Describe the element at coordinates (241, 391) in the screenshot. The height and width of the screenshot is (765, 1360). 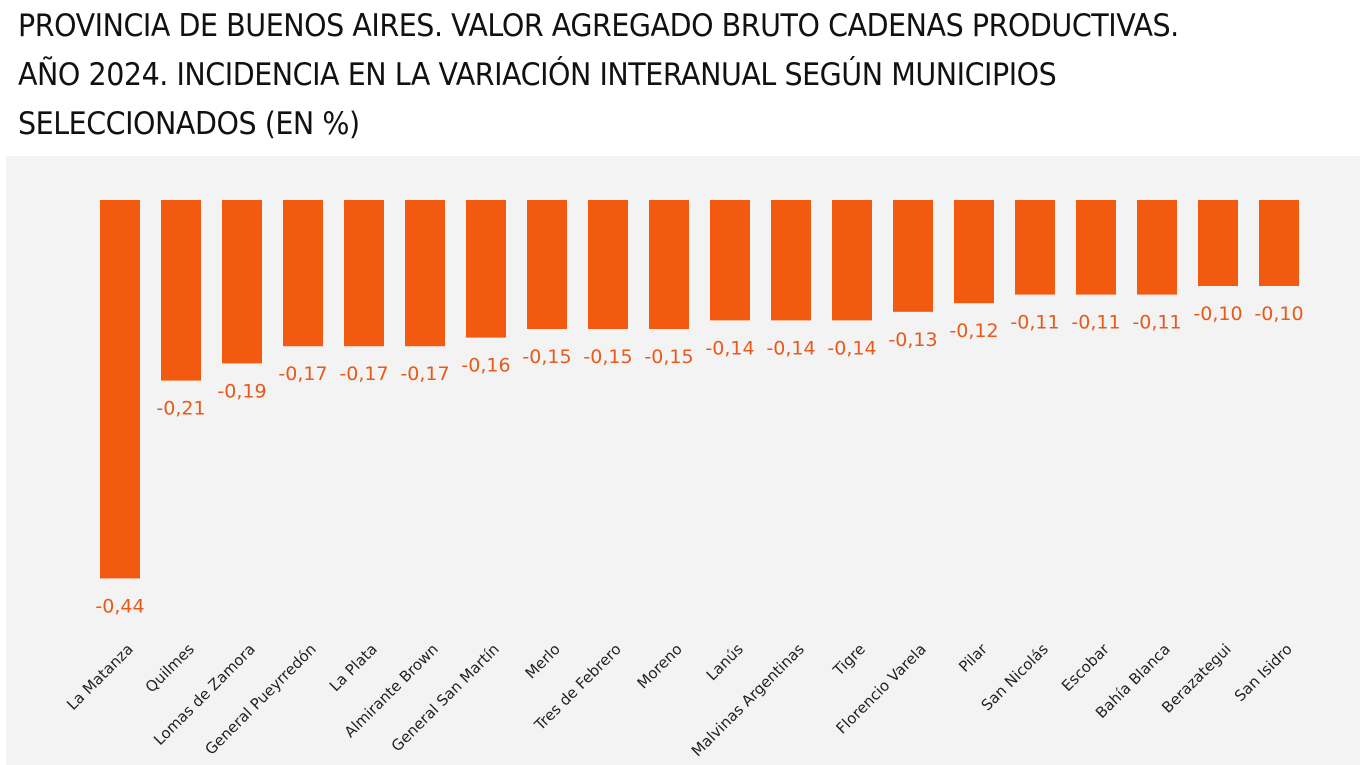
I see `value-label: -0,19` at that location.